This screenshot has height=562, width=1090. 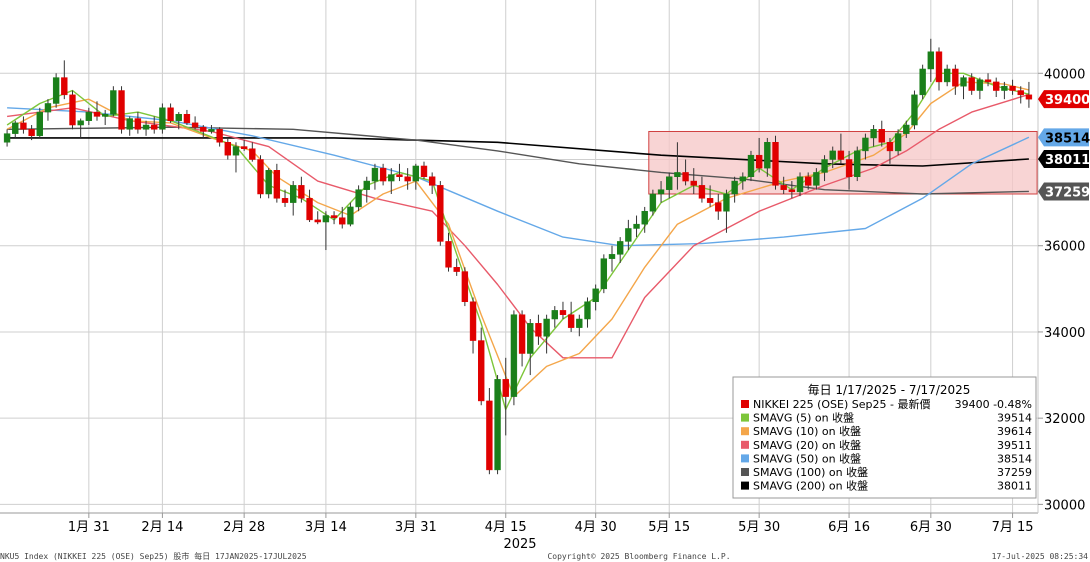 What do you see at coordinates (519, 544) in the screenshot?
I see `x-year-label: 2025` at bounding box center [519, 544].